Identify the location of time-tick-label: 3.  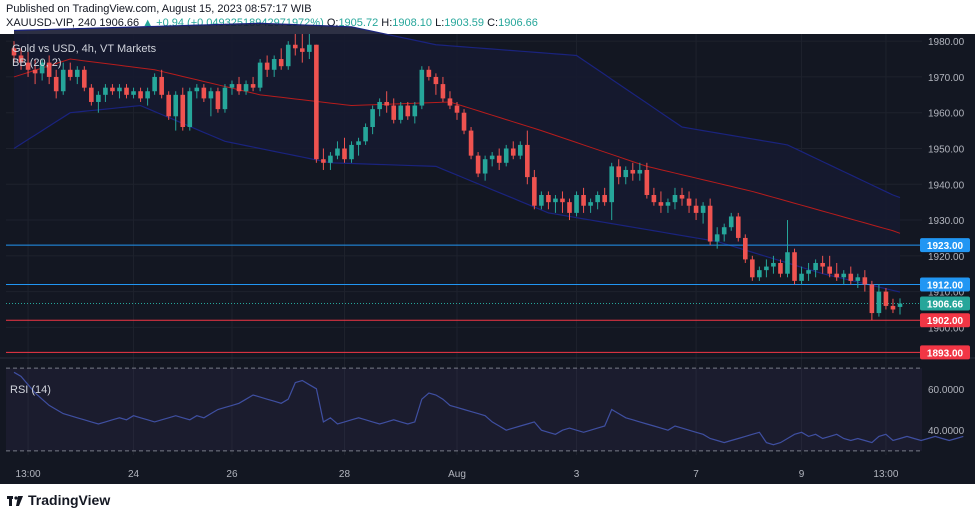
(577, 474).